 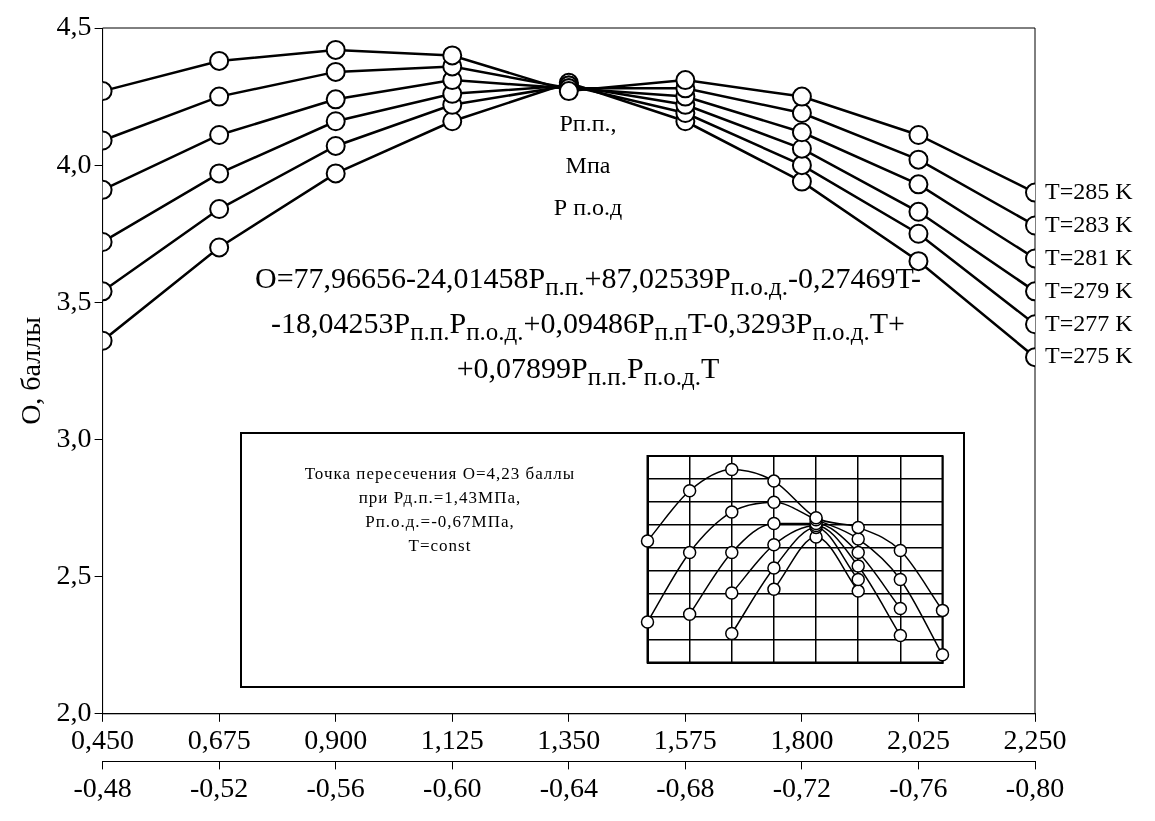 I want to click on x-tick-label: 1,575, so click(x=685, y=739).